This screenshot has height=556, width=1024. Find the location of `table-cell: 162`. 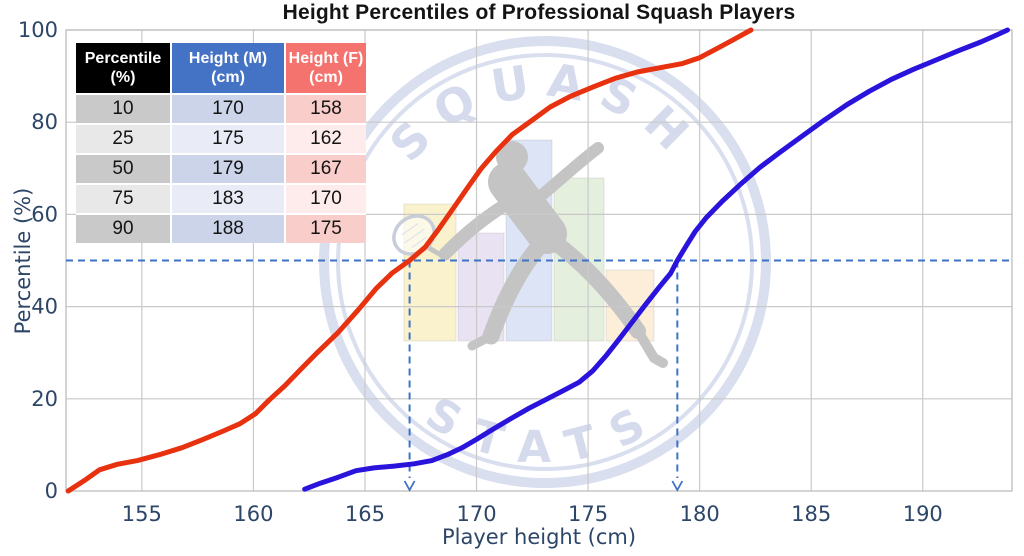

table-cell: 162 is located at coordinates (326, 139).